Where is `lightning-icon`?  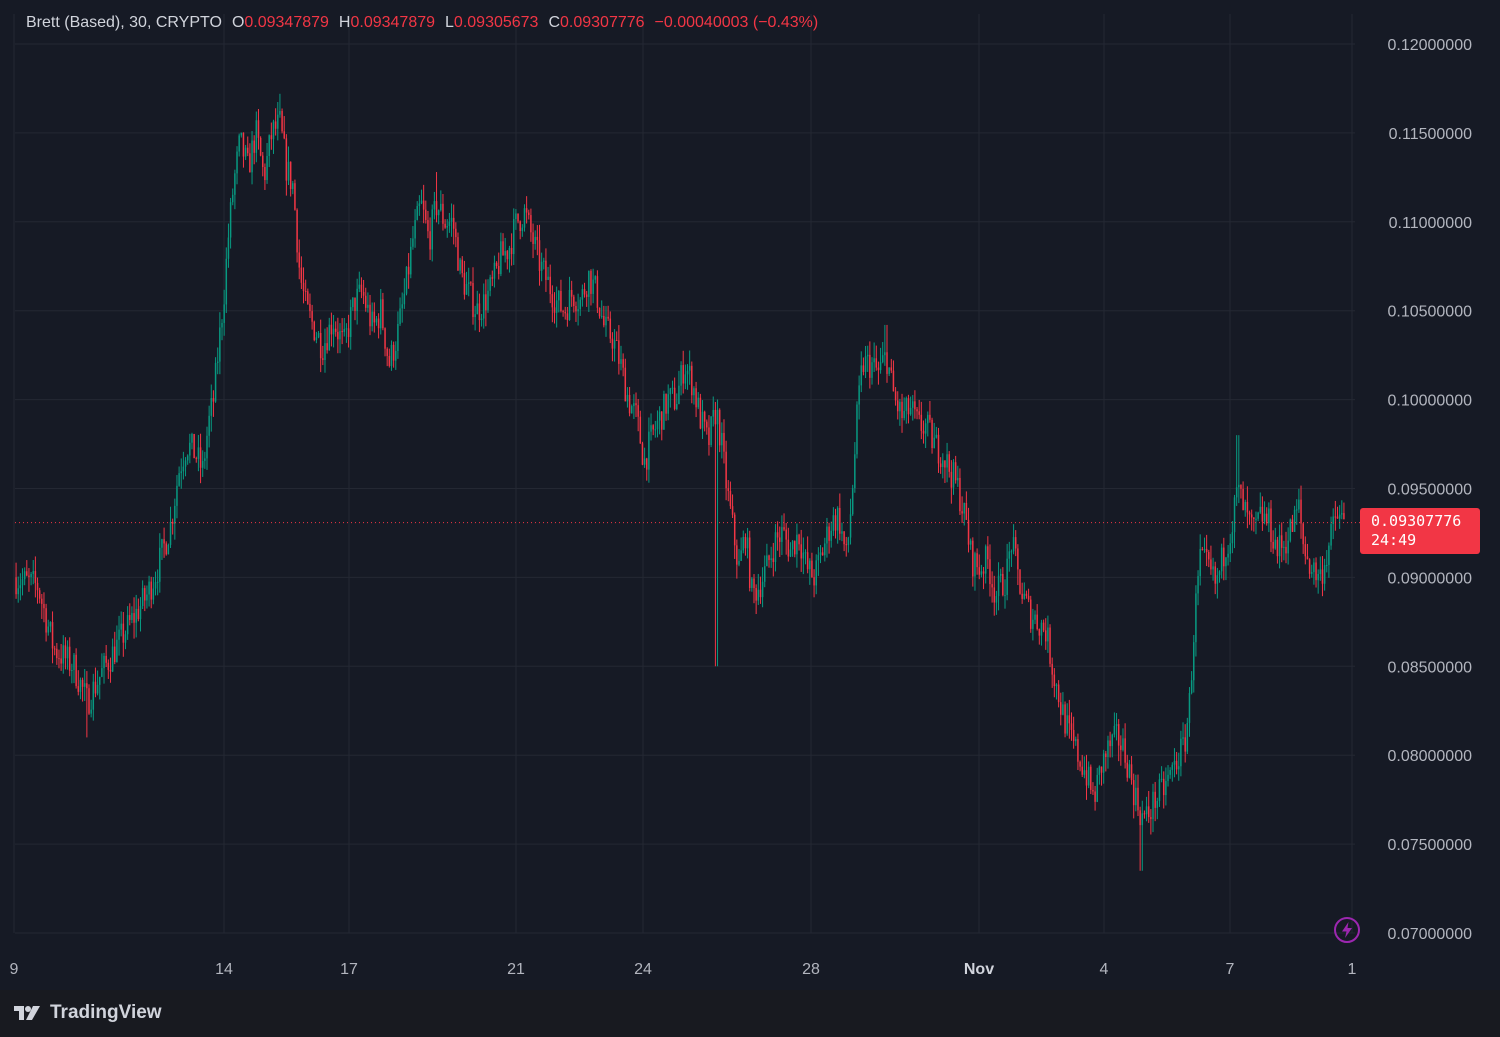 lightning-icon is located at coordinates (1347, 930).